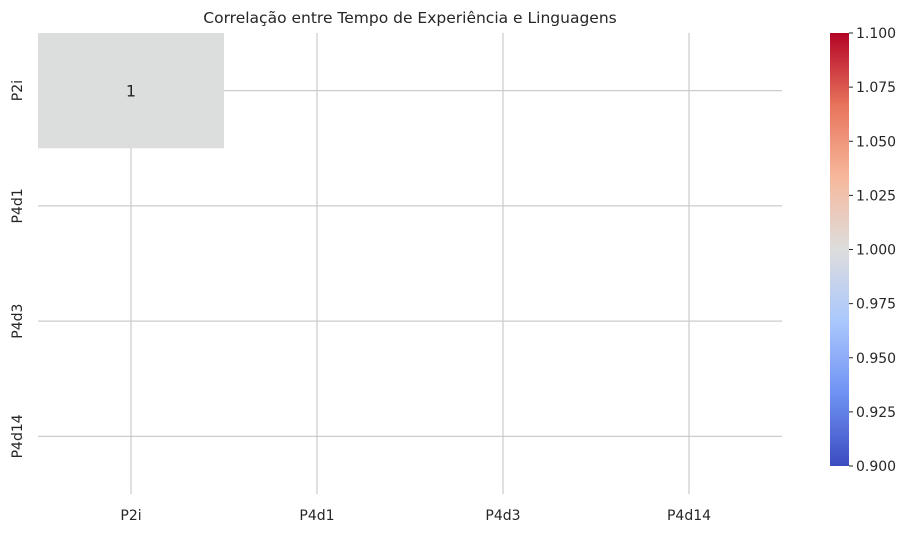  What do you see at coordinates (876, 196) in the screenshot?
I see `colorbar-tick-label: 1.025` at bounding box center [876, 196].